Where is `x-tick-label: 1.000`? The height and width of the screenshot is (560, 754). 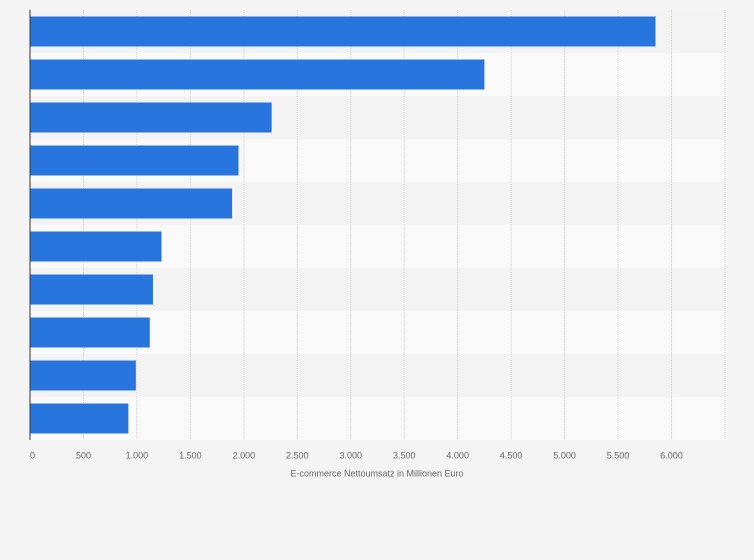
x-tick-label: 1.000 is located at coordinates (137, 455).